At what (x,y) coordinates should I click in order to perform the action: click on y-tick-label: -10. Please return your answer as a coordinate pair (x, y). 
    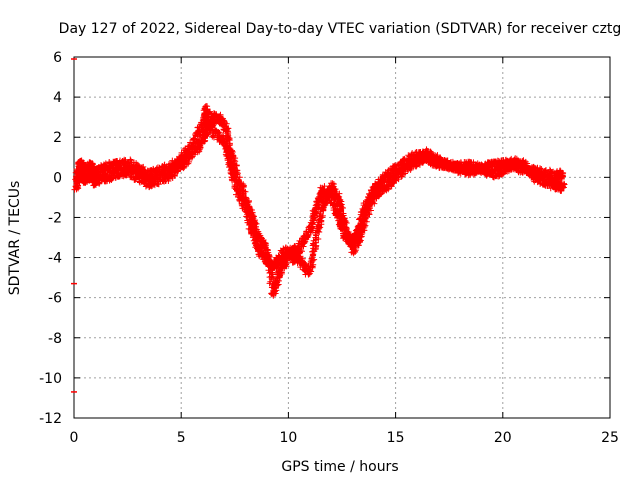
    Looking at the image, I should click on (50, 379).